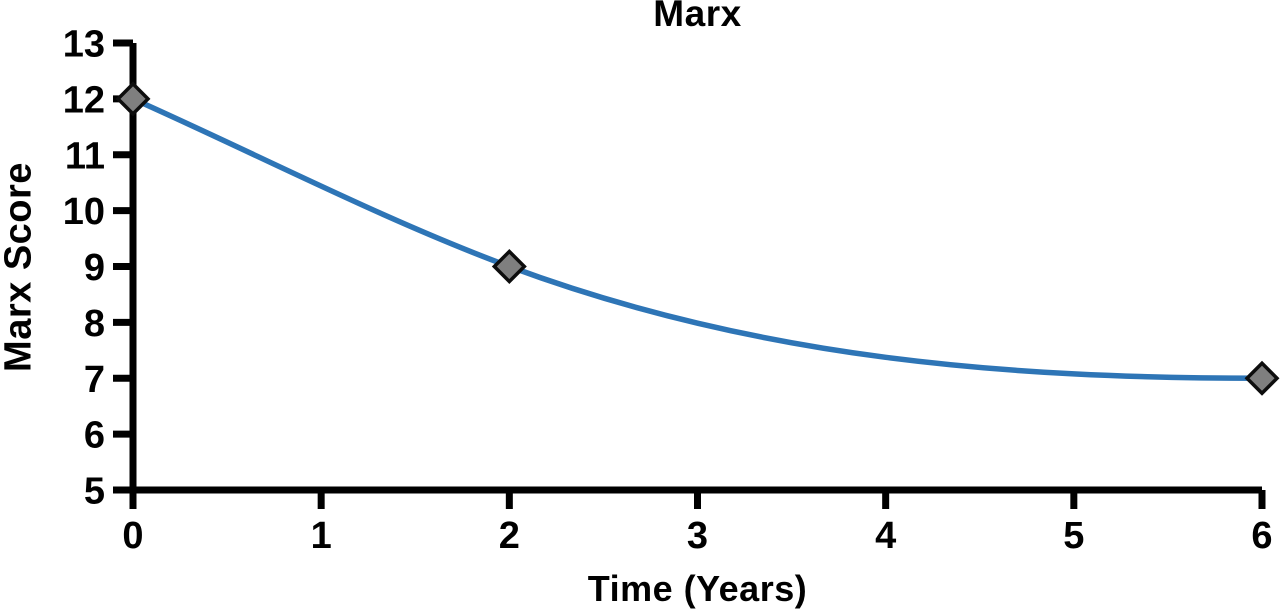  I want to click on y-tick-label: 9, so click(94, 268).